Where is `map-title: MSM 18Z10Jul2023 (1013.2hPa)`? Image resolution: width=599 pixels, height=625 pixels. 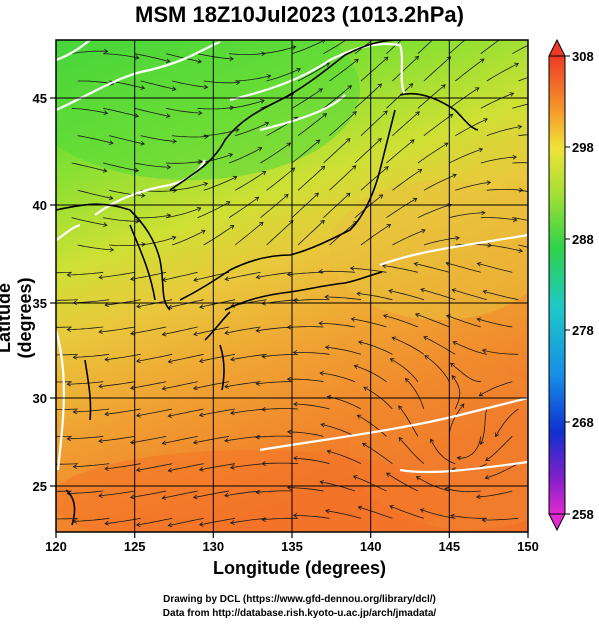 map-title: MSM 18Z10Jul2023 (1013.2hPa) is located at coordinates (299, 14).